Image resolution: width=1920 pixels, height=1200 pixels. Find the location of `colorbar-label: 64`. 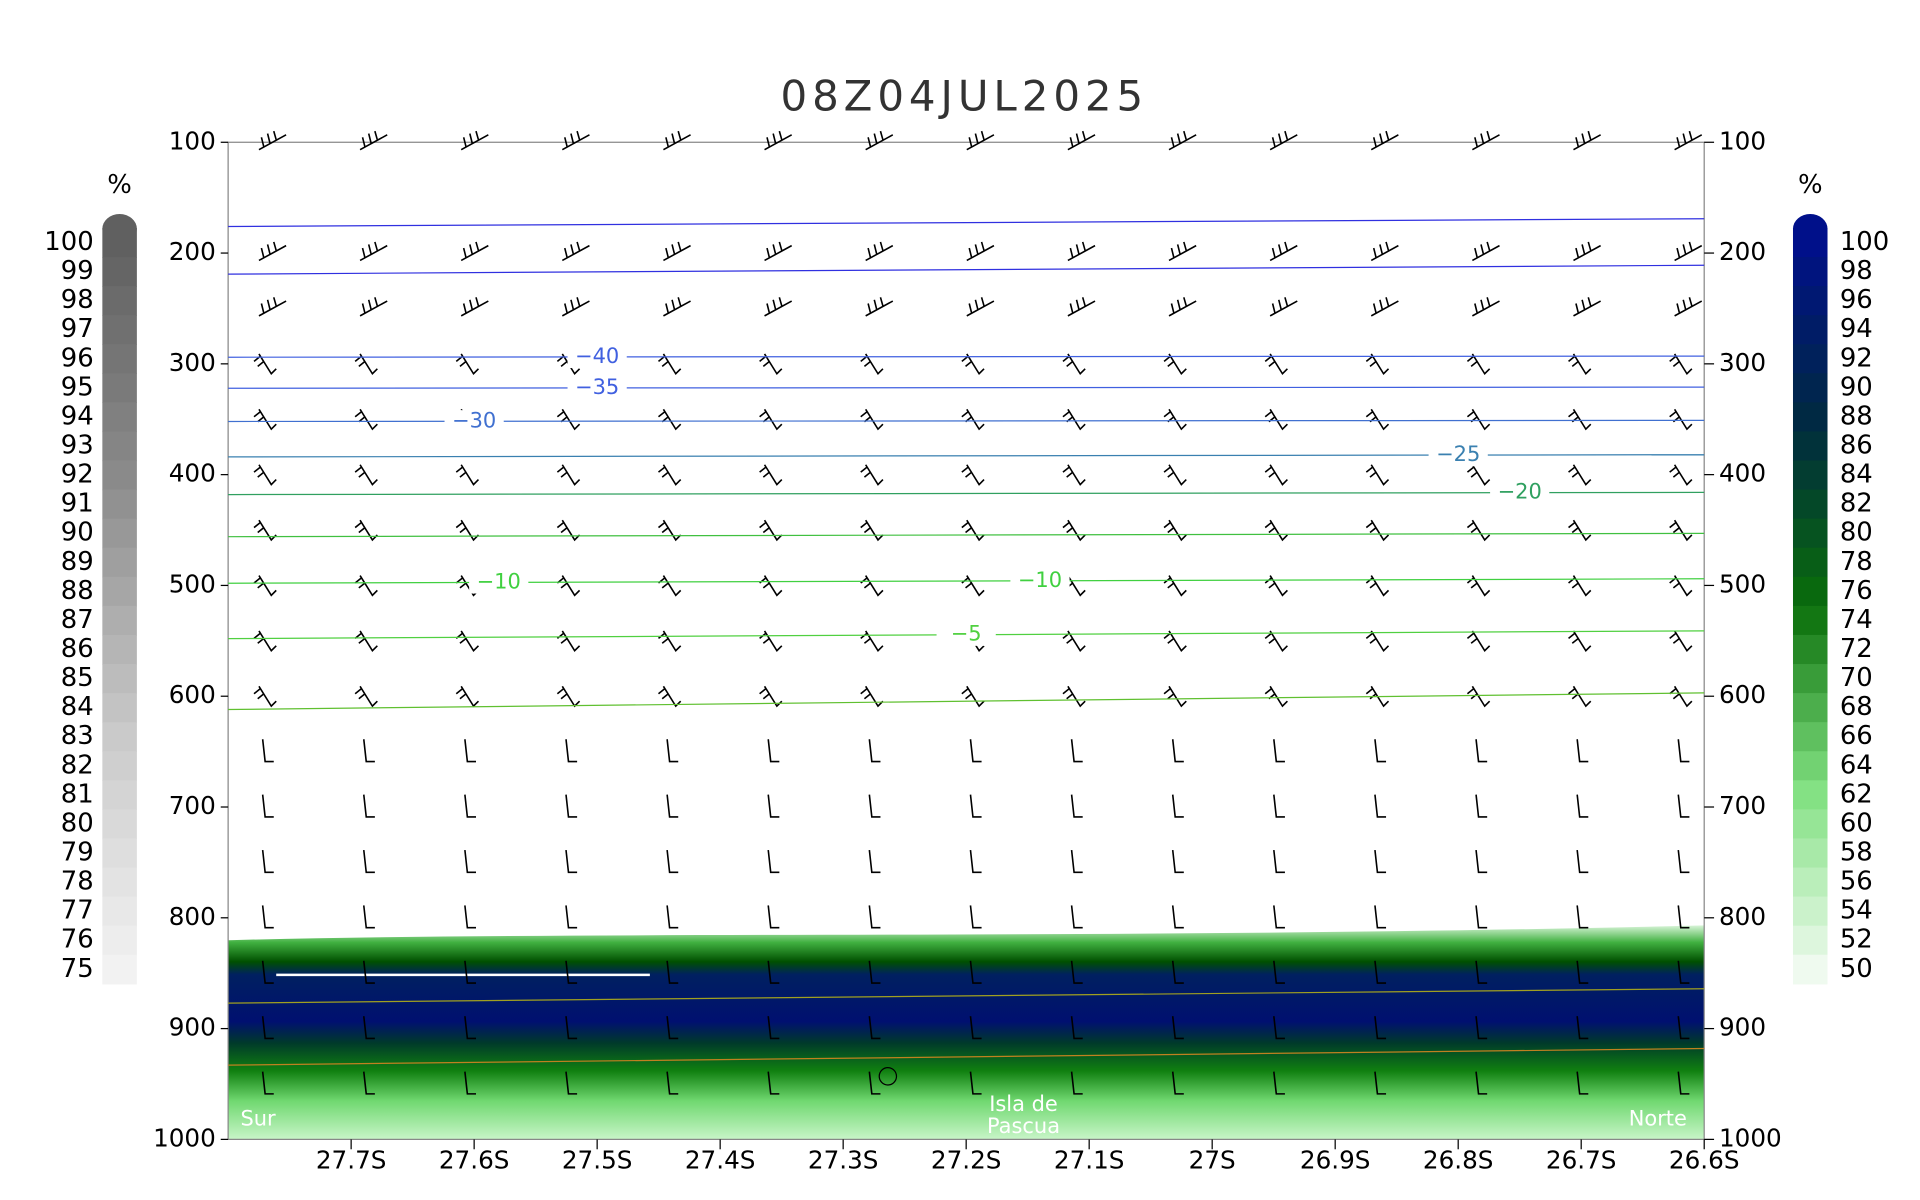

colorbar-label: 64 is located at coordinates (1856, 765).